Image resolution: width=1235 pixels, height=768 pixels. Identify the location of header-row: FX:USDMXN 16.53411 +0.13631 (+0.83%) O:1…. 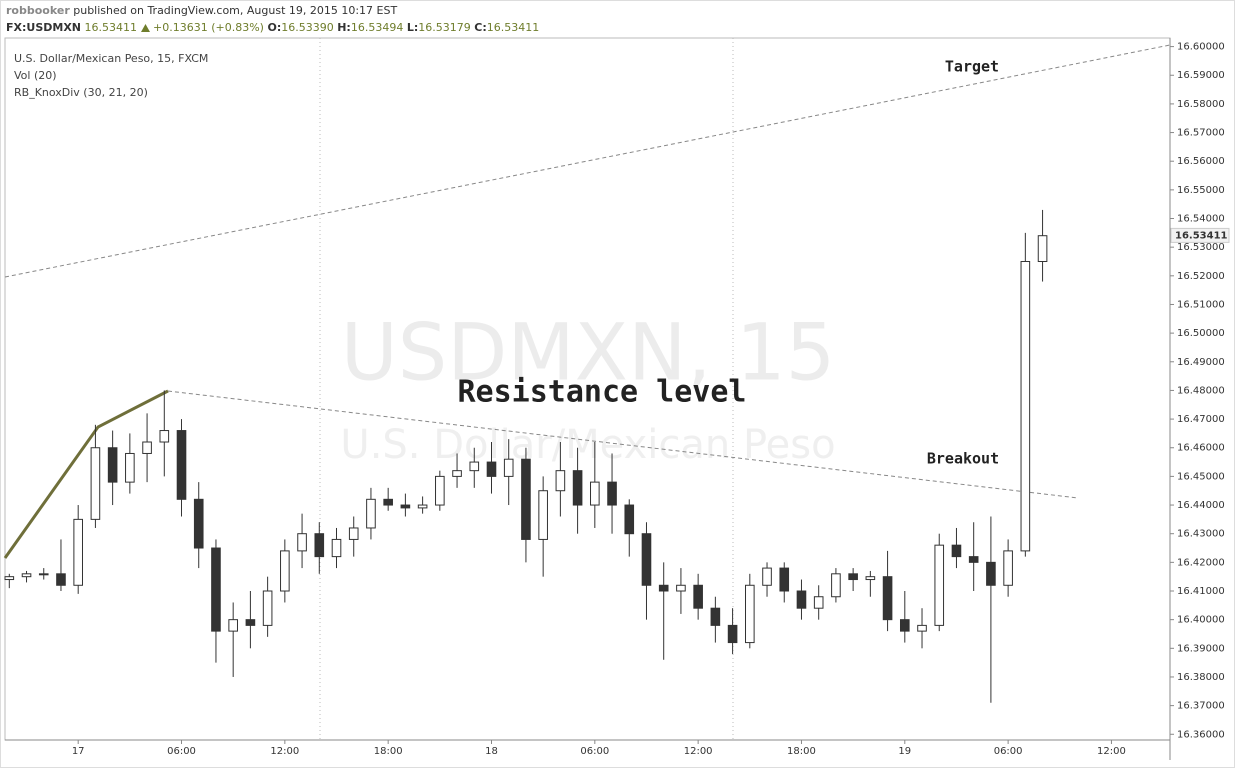
(272, 27).